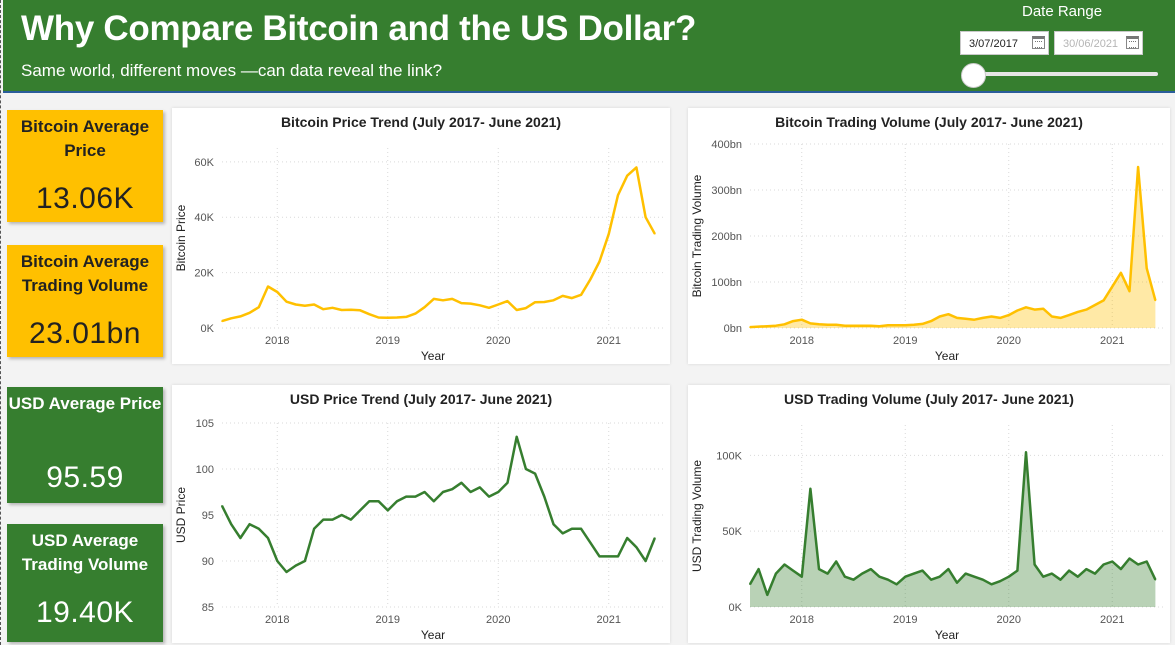  I want to click on y-tick-label: 100K, so click(729, 456).